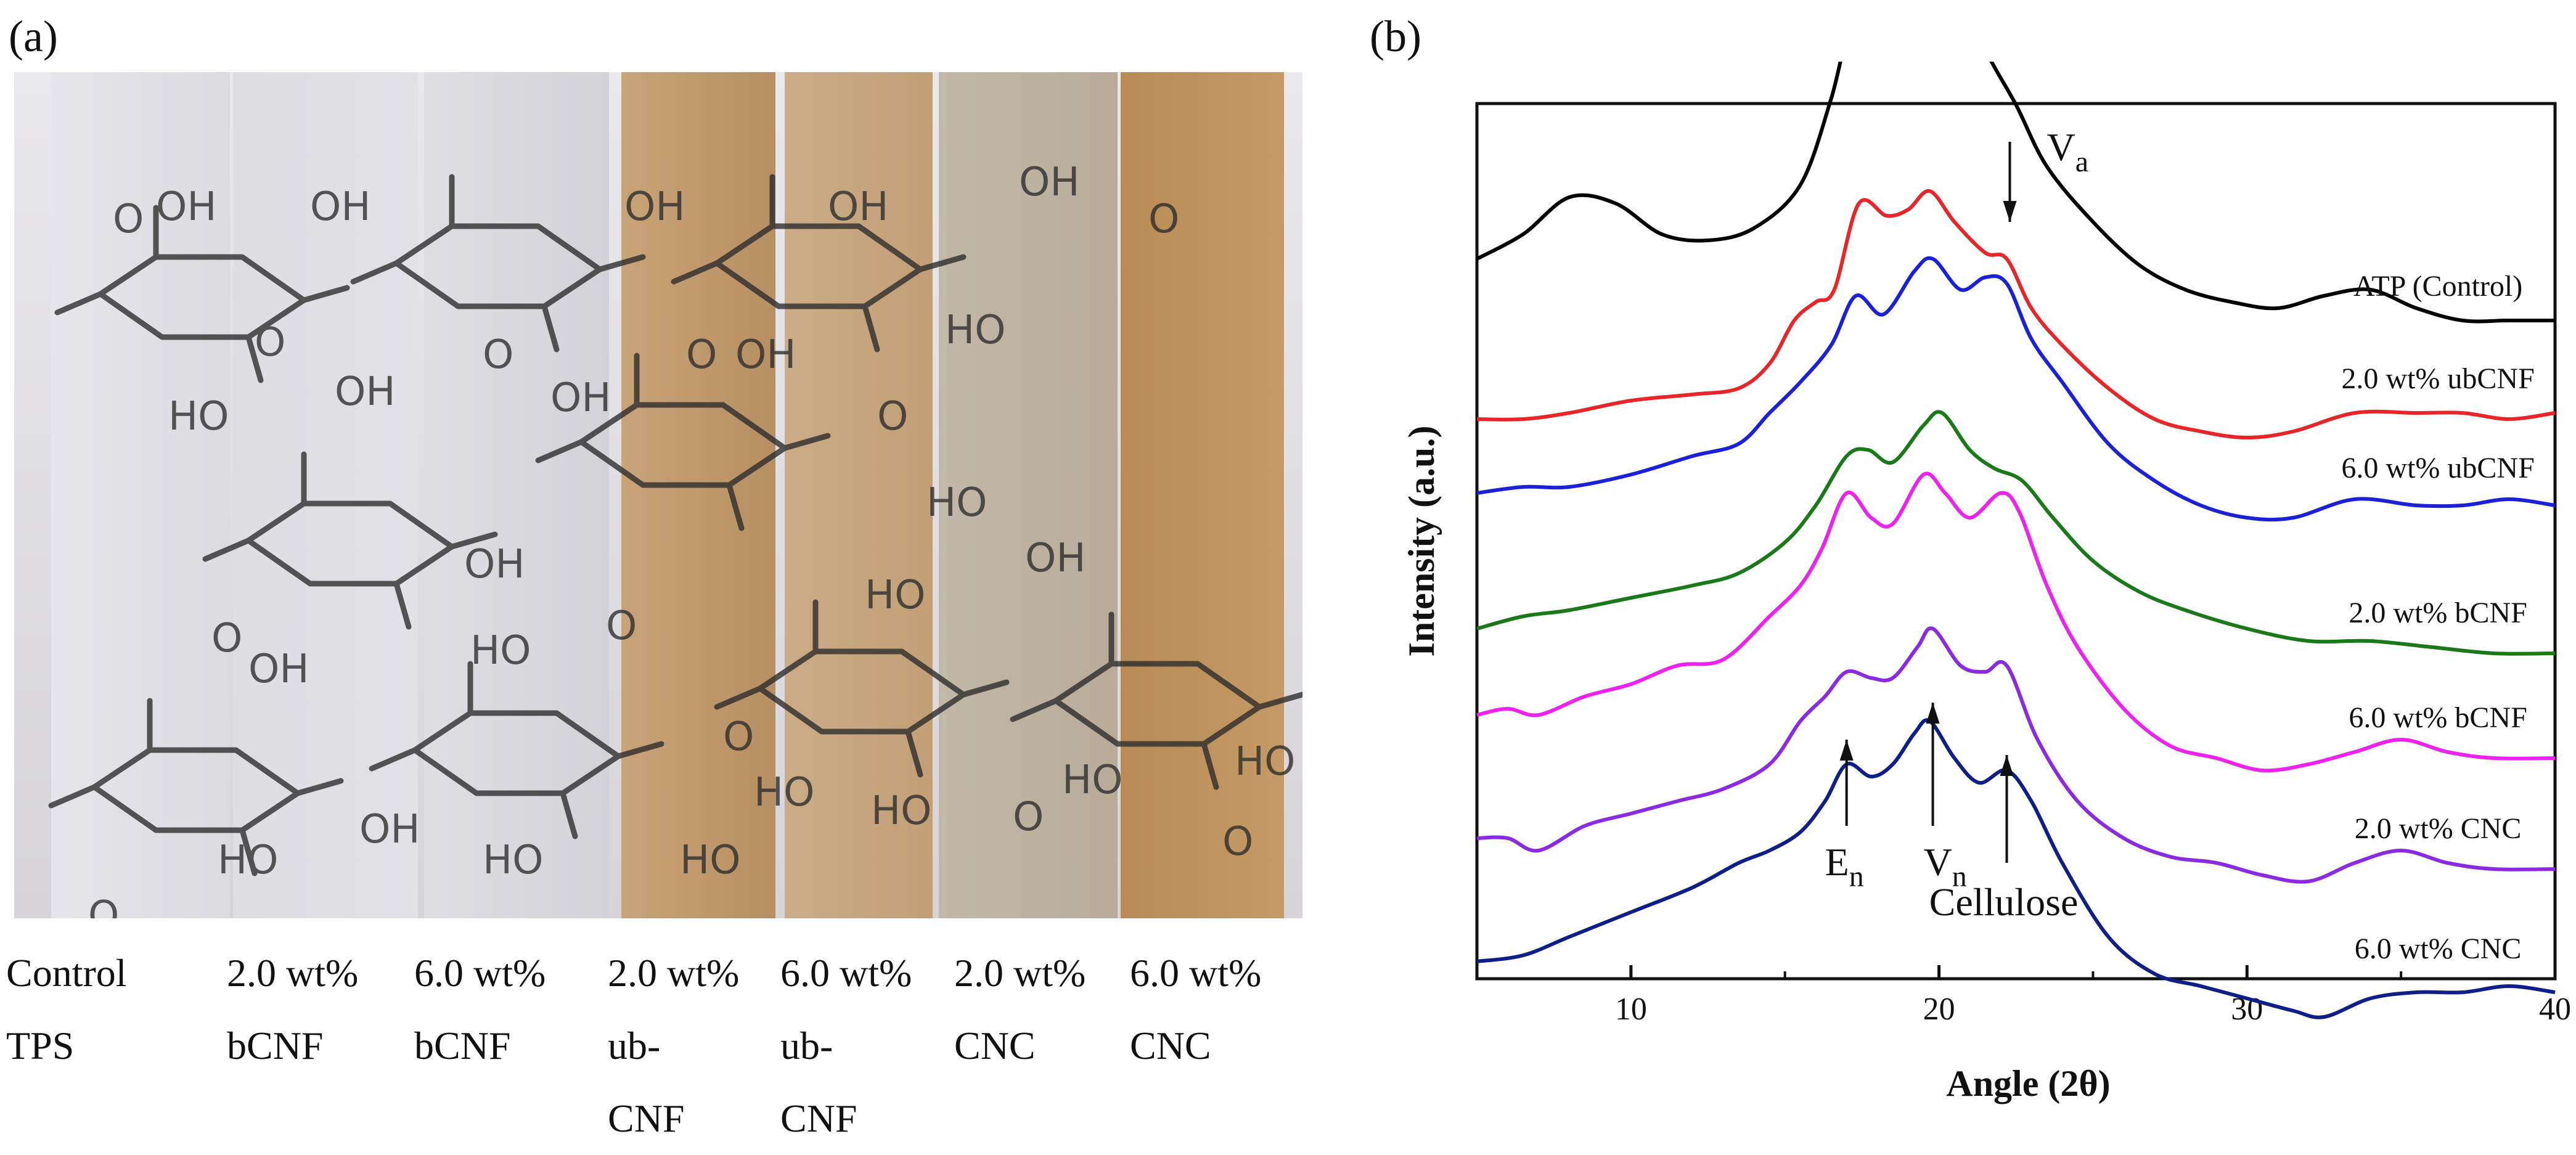 The height and width of the screenshot is (1155, 2576). Describe the element at coordinates (2004, 902) in the screenshot. I see `annotation-label: Cellulose` at that location.